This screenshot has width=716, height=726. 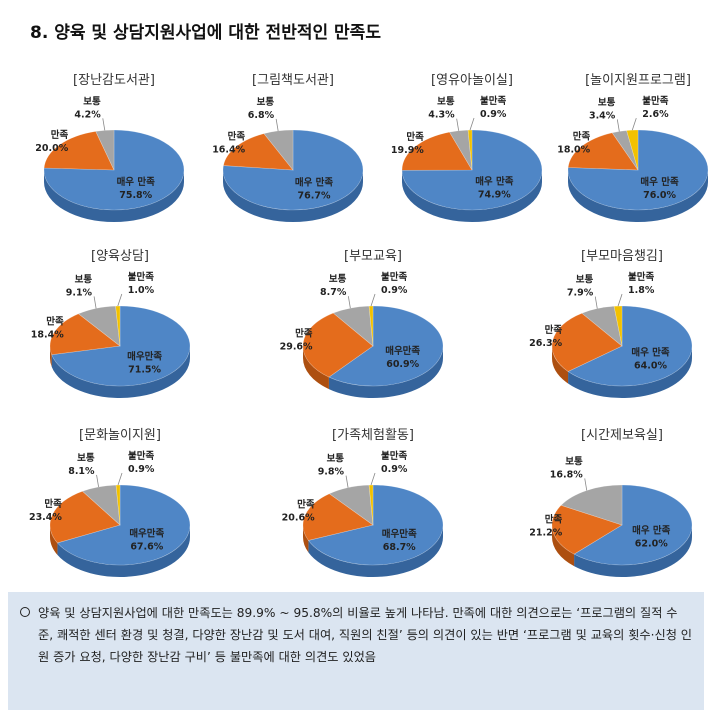 I want to click on slice-value-label: 21.2%, so click(x=545, y=533).